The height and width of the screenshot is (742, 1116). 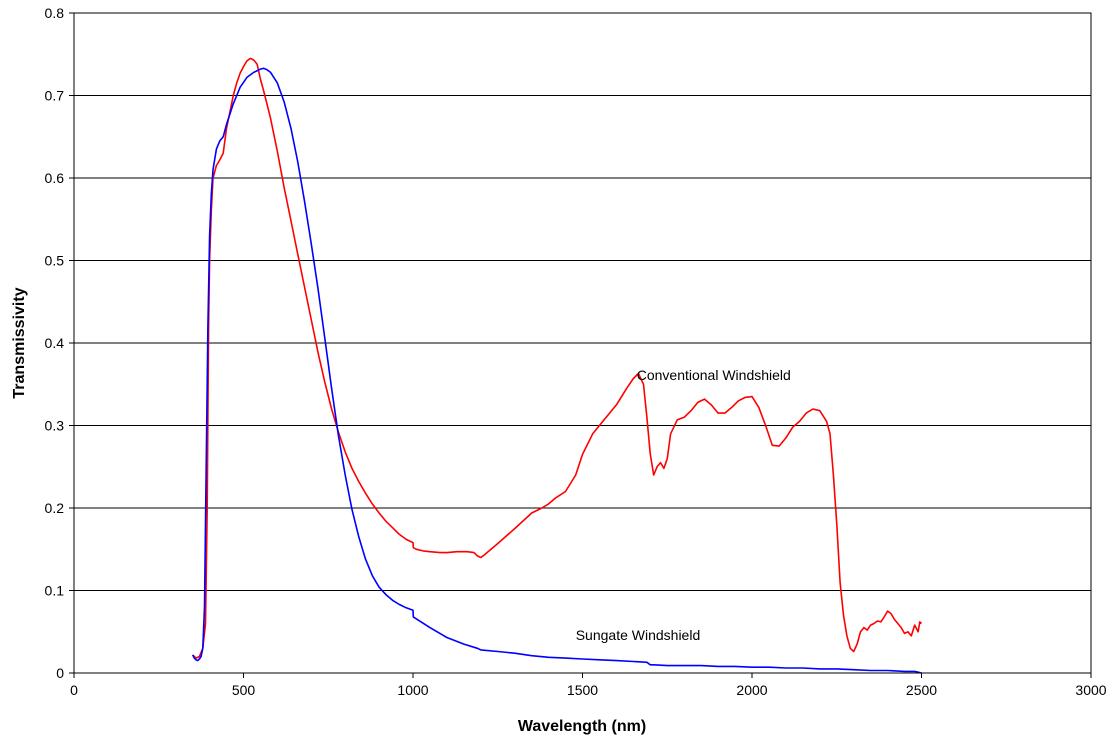 What do you see at coordinates (55, 261) in the screenshot?
I see `y-tick-label: 0.5` at bounding box center [55, 261].